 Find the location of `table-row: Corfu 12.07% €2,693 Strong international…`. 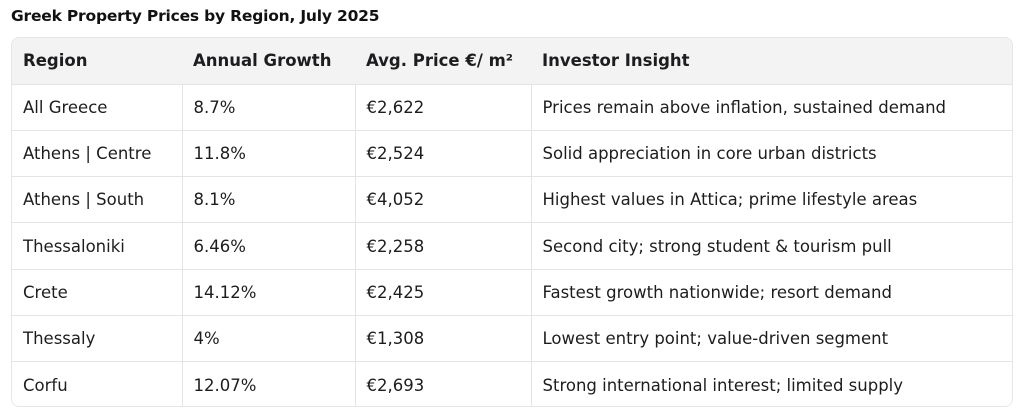

table-row: Corfu 12.07% €2,693 Strong international… is located at coordinates (512, 383).